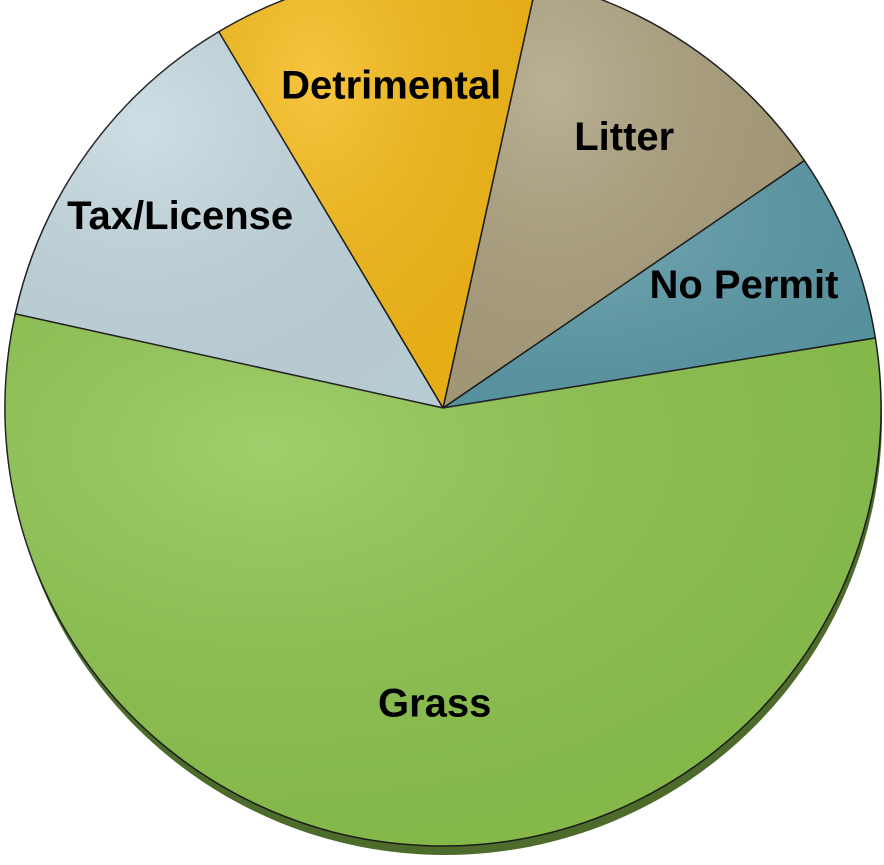  What do you see at coordinates (391, 86) in the screenshot?
I see `slice-label: Detrimental` at bounding box center [391, 86].